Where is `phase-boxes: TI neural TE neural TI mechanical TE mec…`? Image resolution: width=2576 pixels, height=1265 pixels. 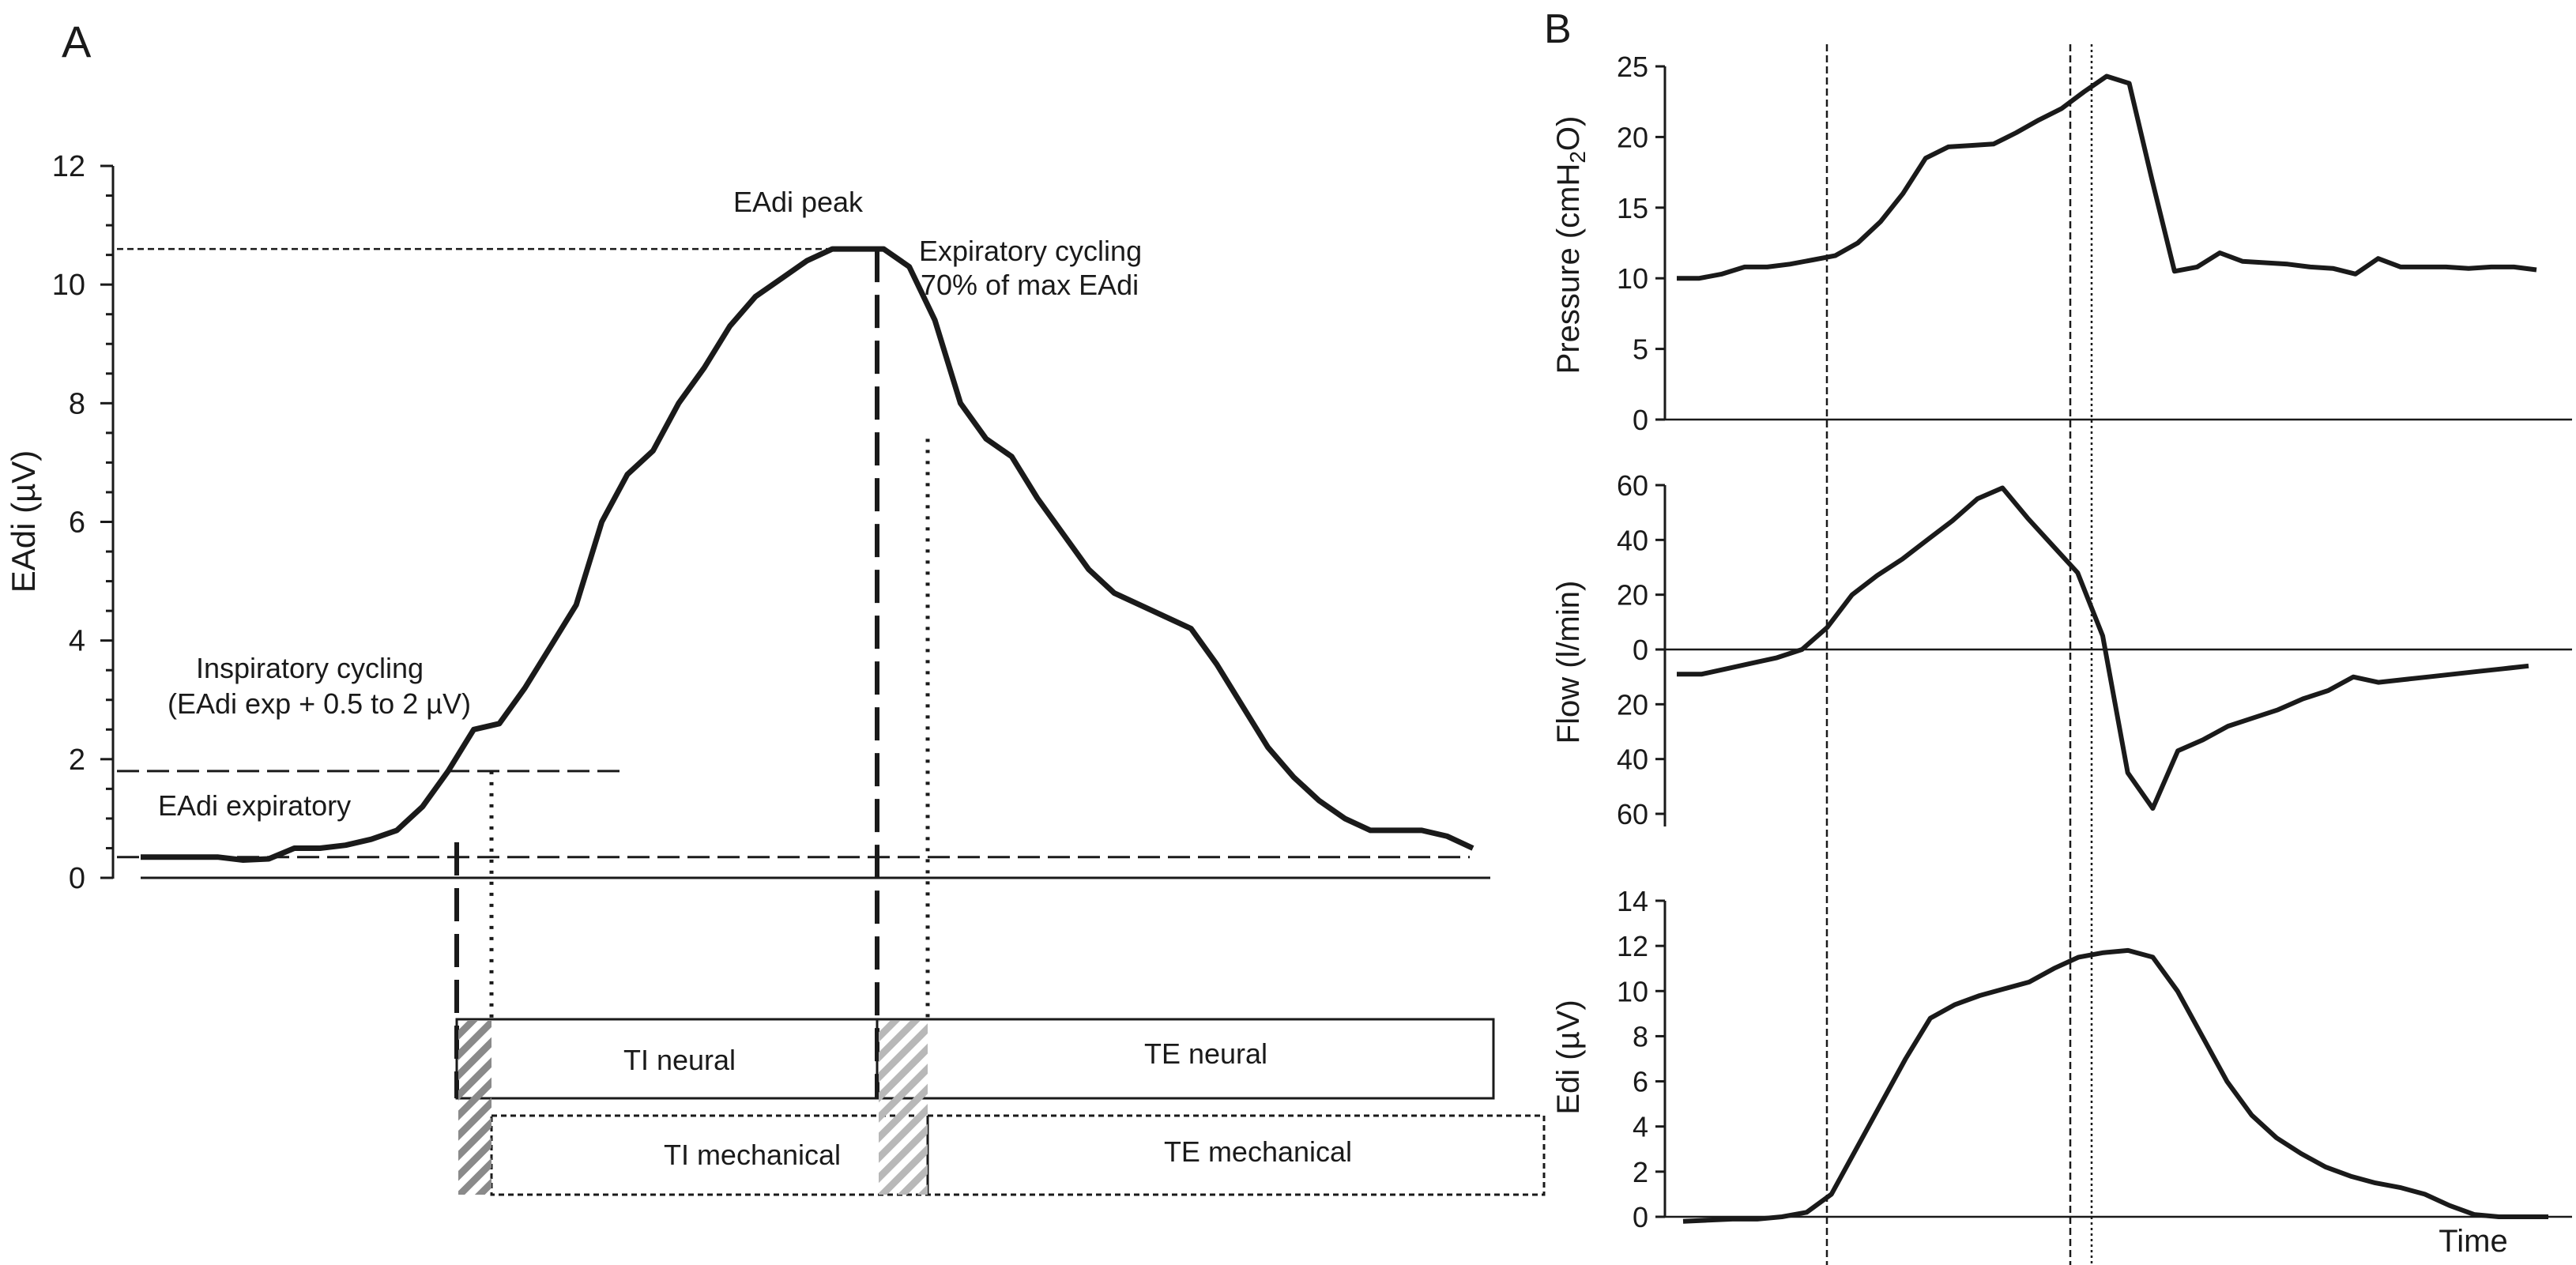 phase-boxes: TI neural TE neural TI mechanical TE mec… is located at coordinates (1000, 1107).